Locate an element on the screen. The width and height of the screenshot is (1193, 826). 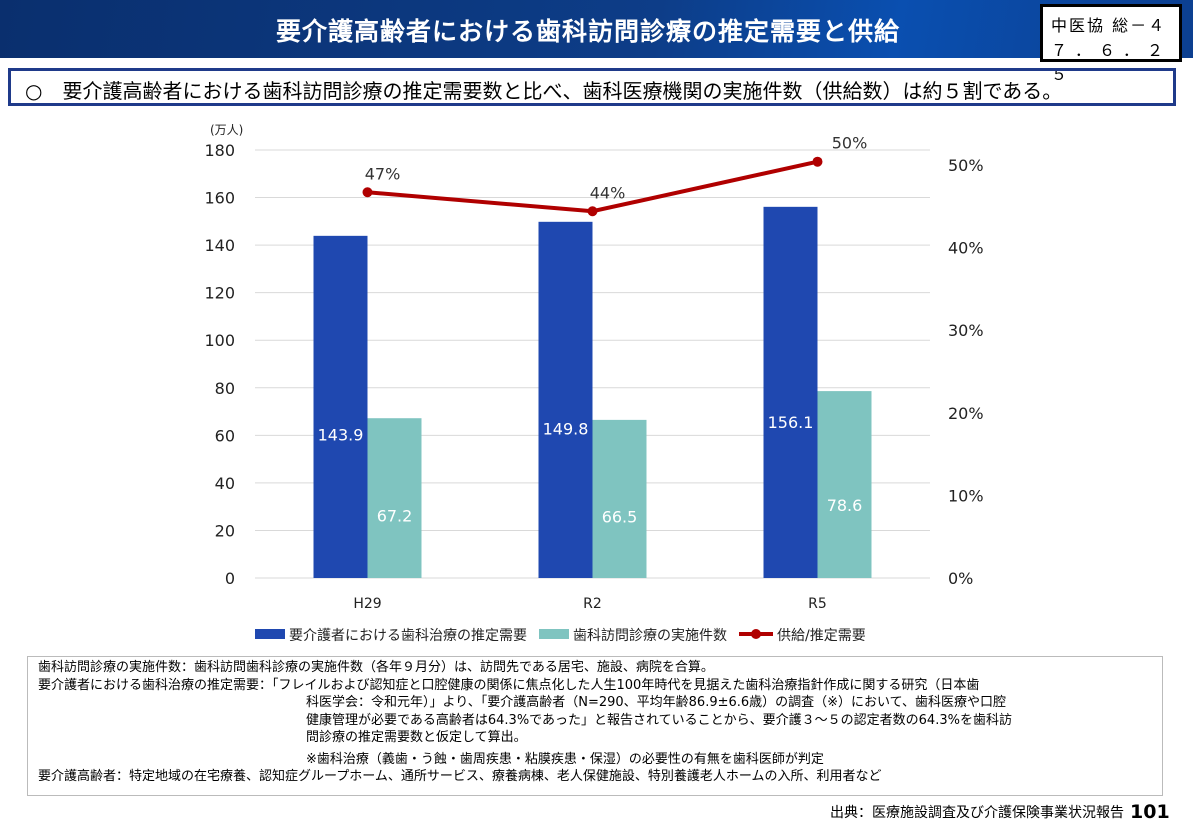
note-line: ※歯科治療（義歯・う蝕・歯周疾患・粘膜疾患・保湿）の必要性の有無を歯科医師が判定 is located at coordinates (565, 759).